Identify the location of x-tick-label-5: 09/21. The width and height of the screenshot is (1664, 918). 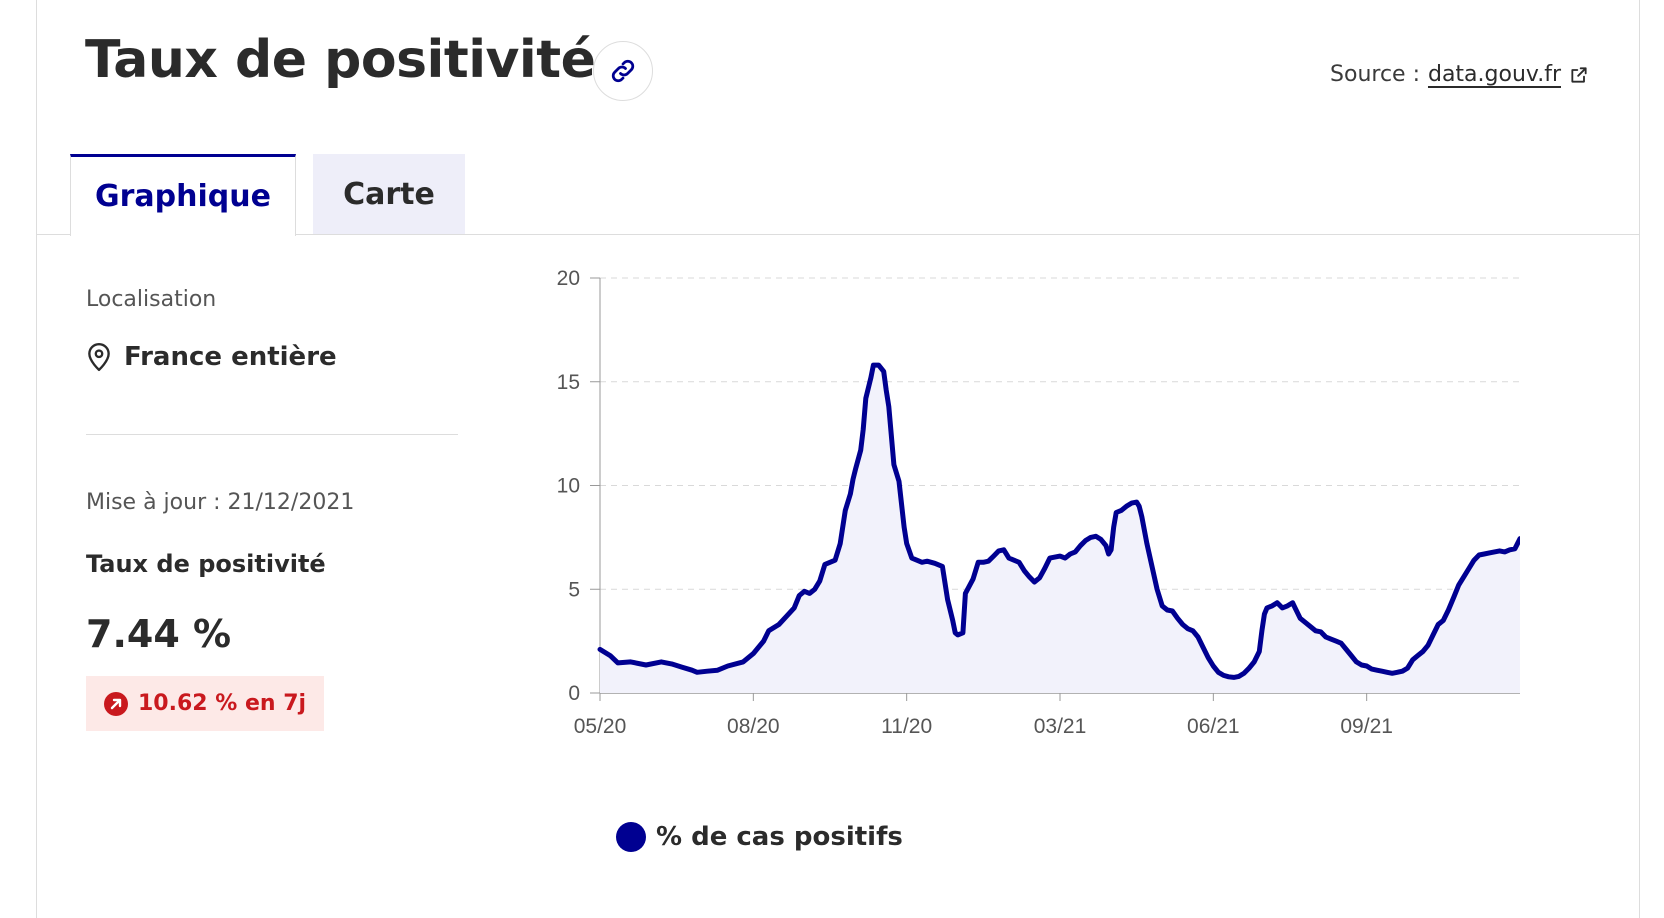
(1366, 726).